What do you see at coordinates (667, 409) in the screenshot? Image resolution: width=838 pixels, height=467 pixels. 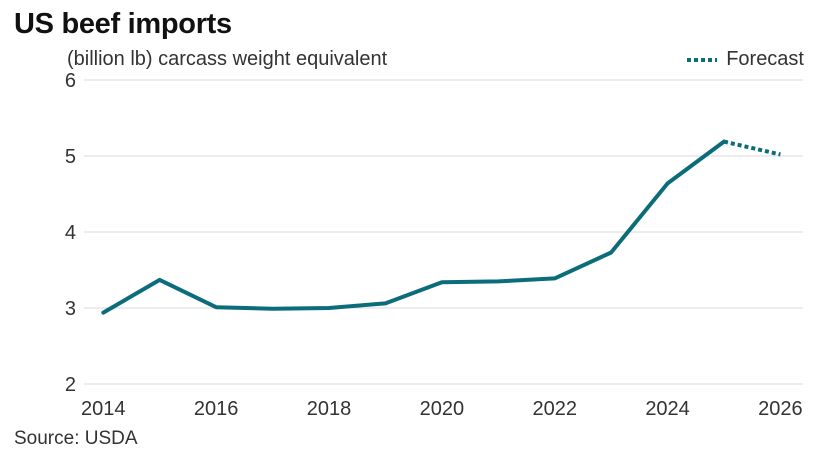 I see `x-tick-label-2024: 2024` at bounding box center [667, 409].